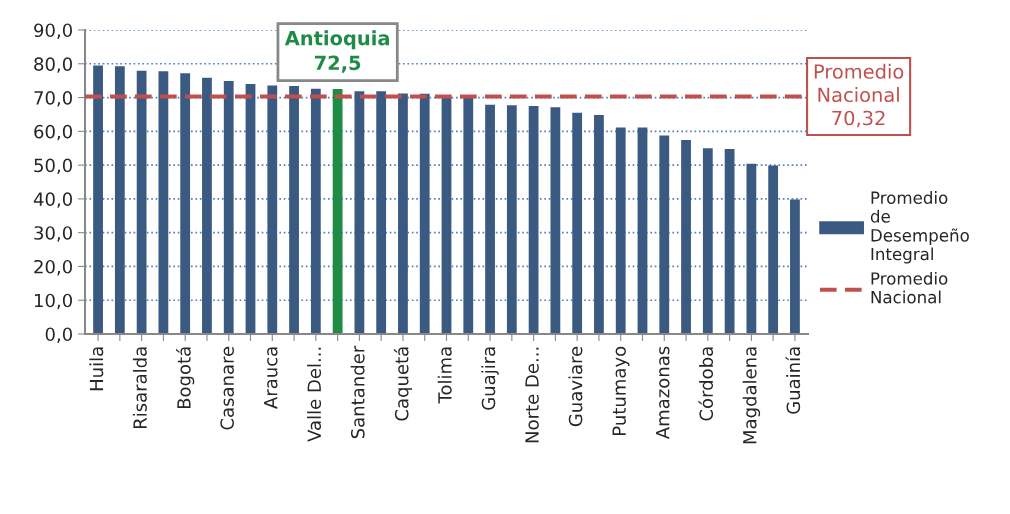 The image size is (1010, 514). What do you see at coordinates (271, 378) in the screenshot?
I see `x-tick-label: Arauca` at bounding box center [271, 378].